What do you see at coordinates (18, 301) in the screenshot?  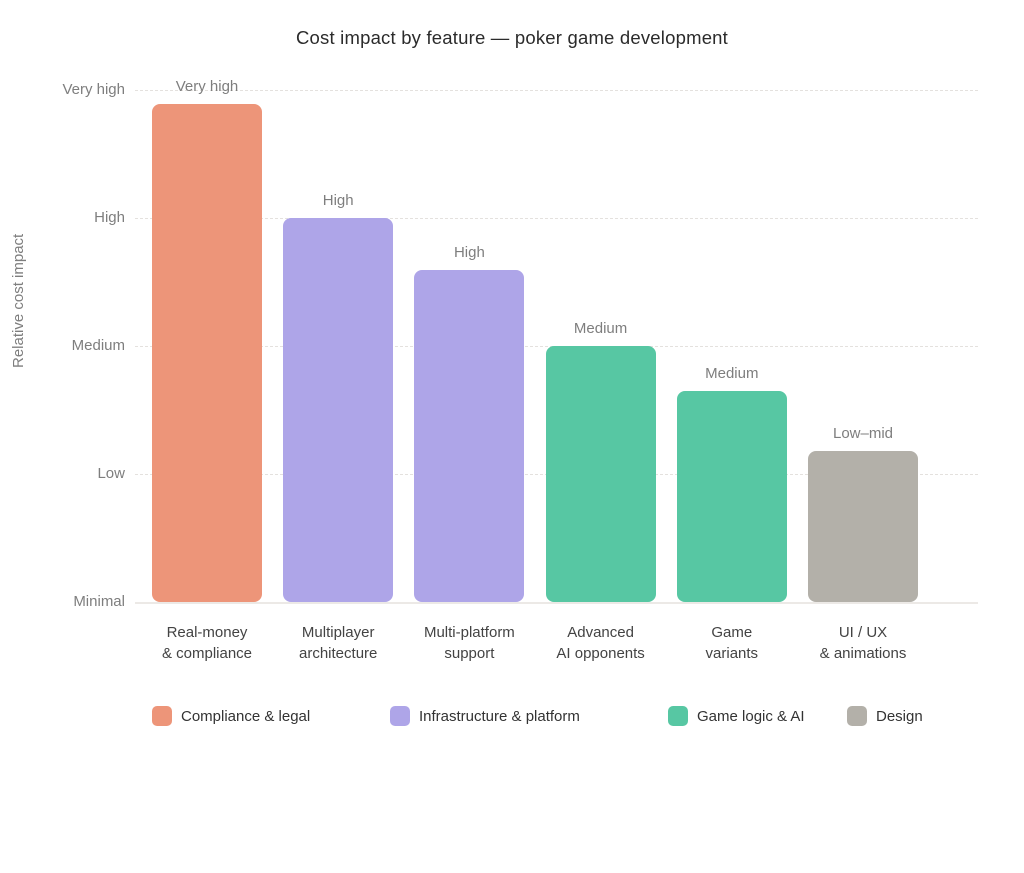 I see `y-axis-title: Relative cost impact` at bounding box center [18, 301].